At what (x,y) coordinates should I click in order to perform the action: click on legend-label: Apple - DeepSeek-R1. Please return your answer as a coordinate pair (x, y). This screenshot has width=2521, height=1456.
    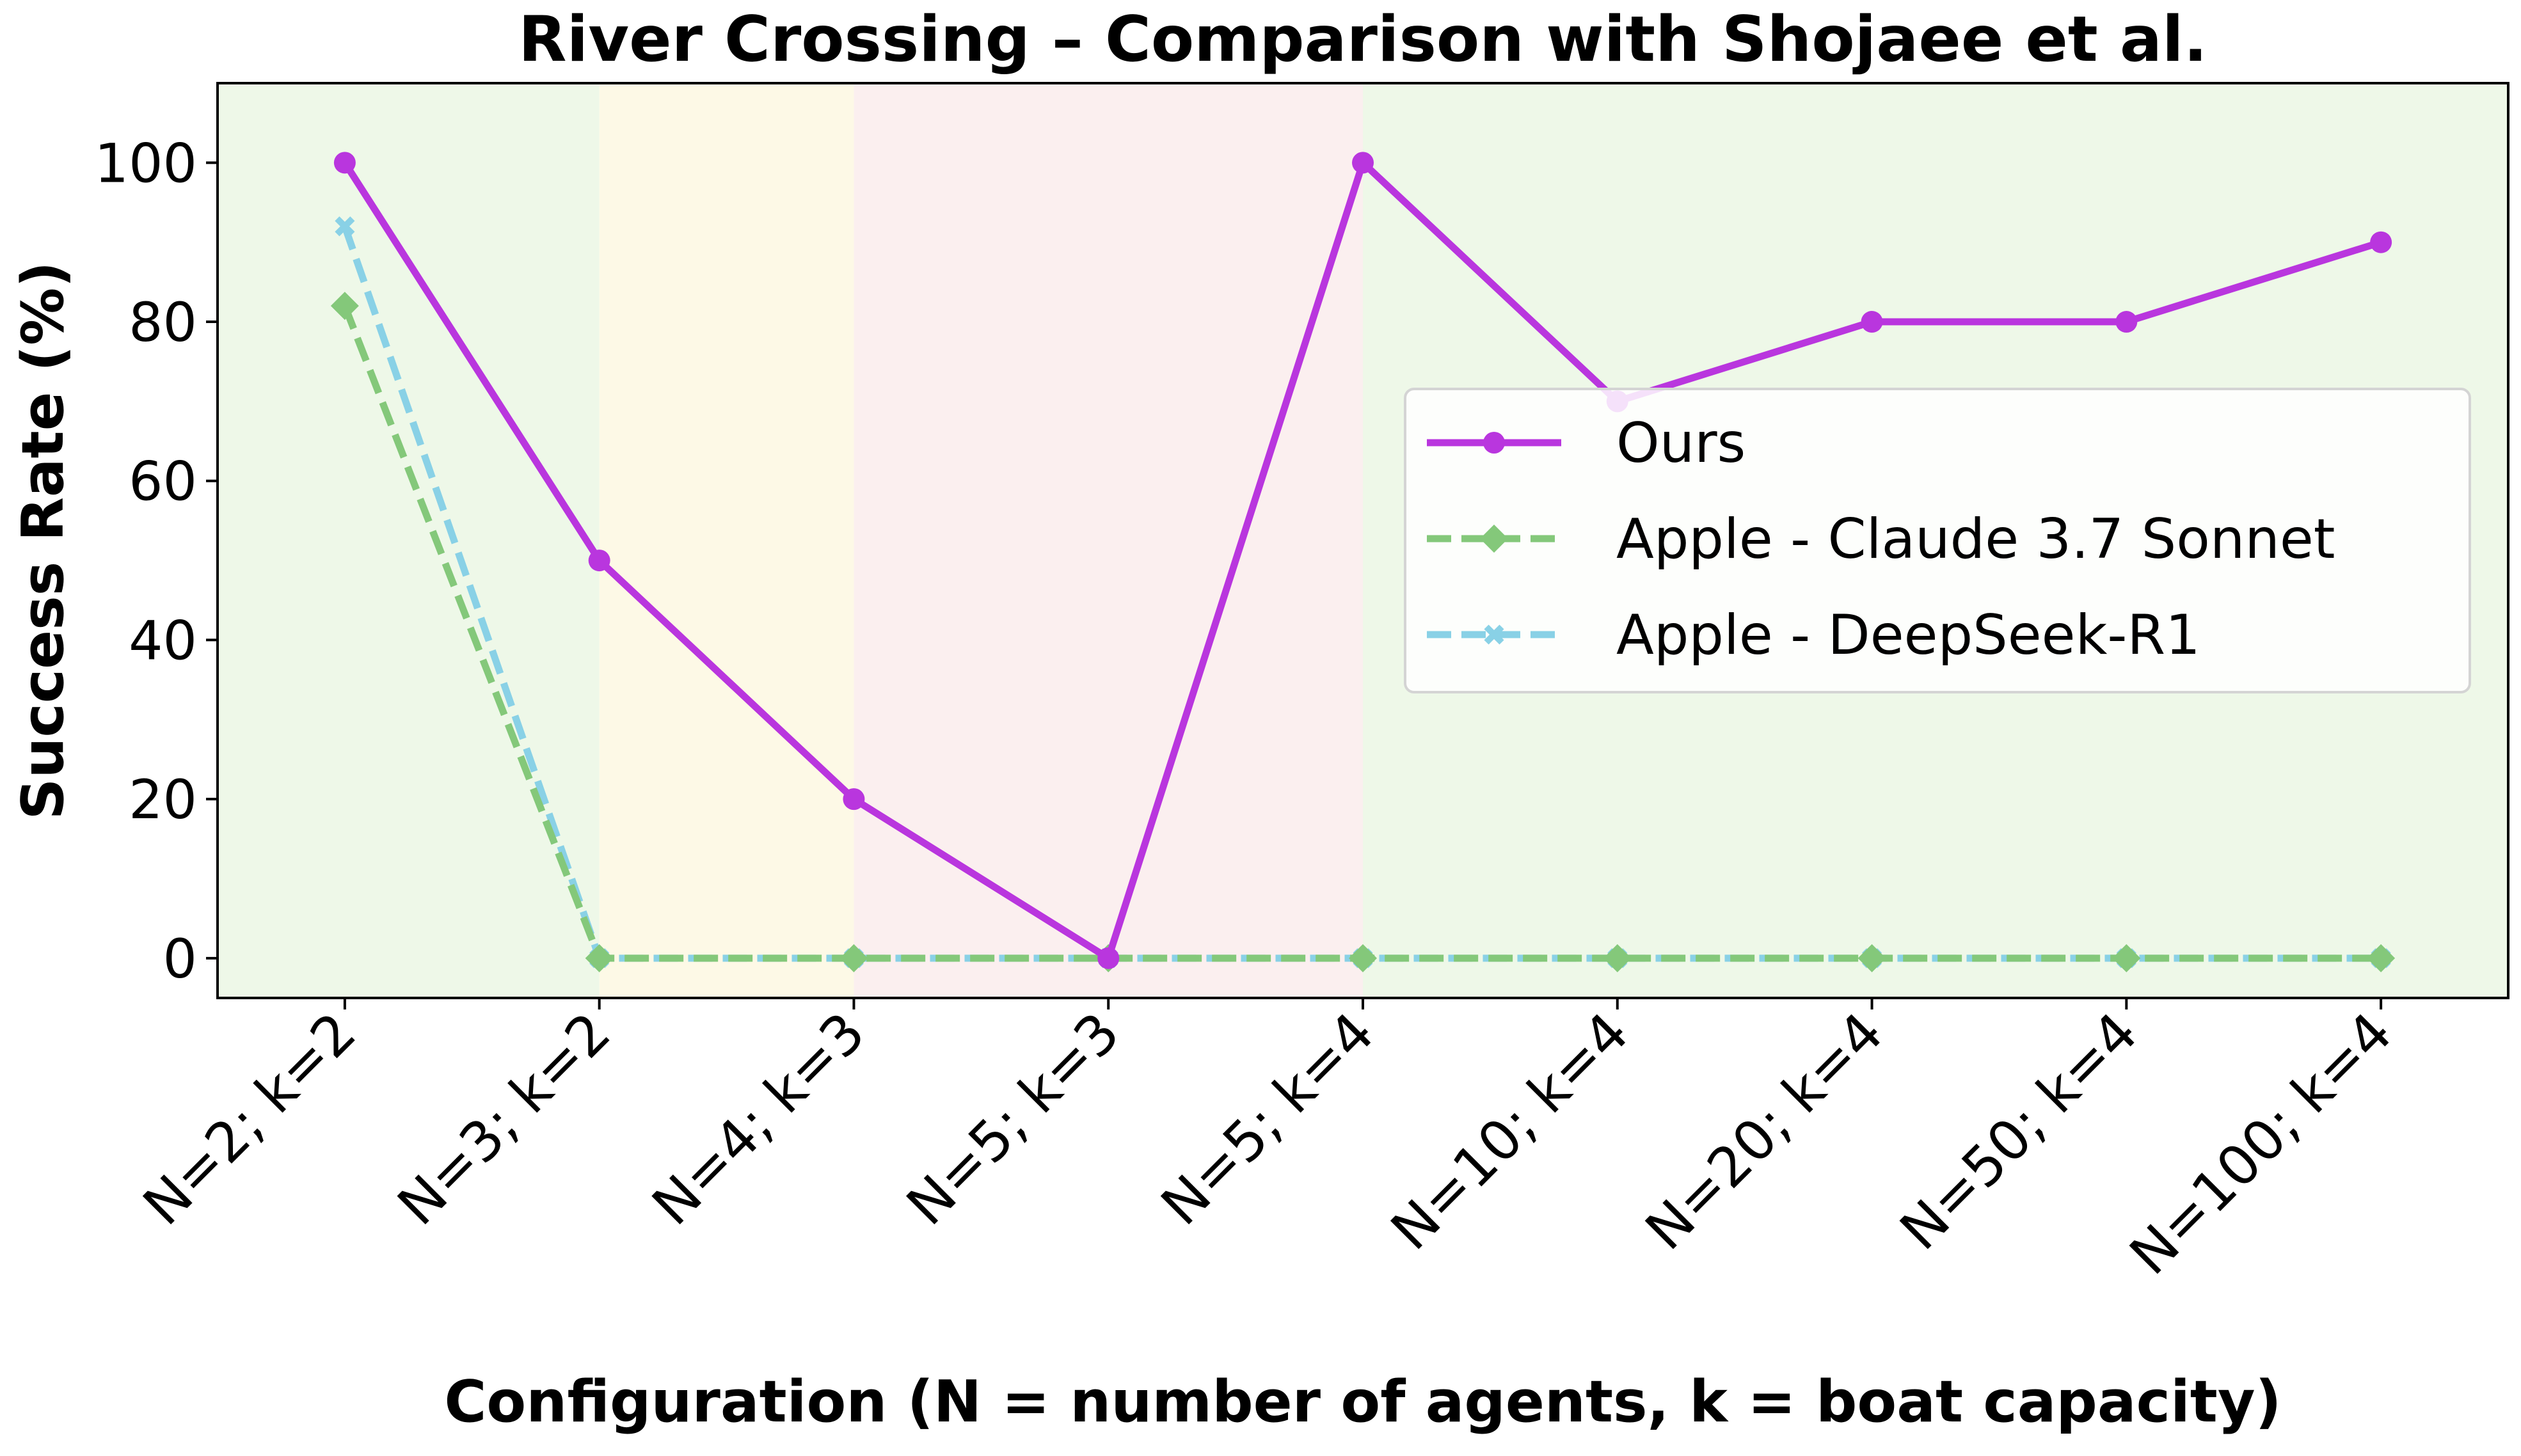
    Looking at the image, I should click on (1908, 635).